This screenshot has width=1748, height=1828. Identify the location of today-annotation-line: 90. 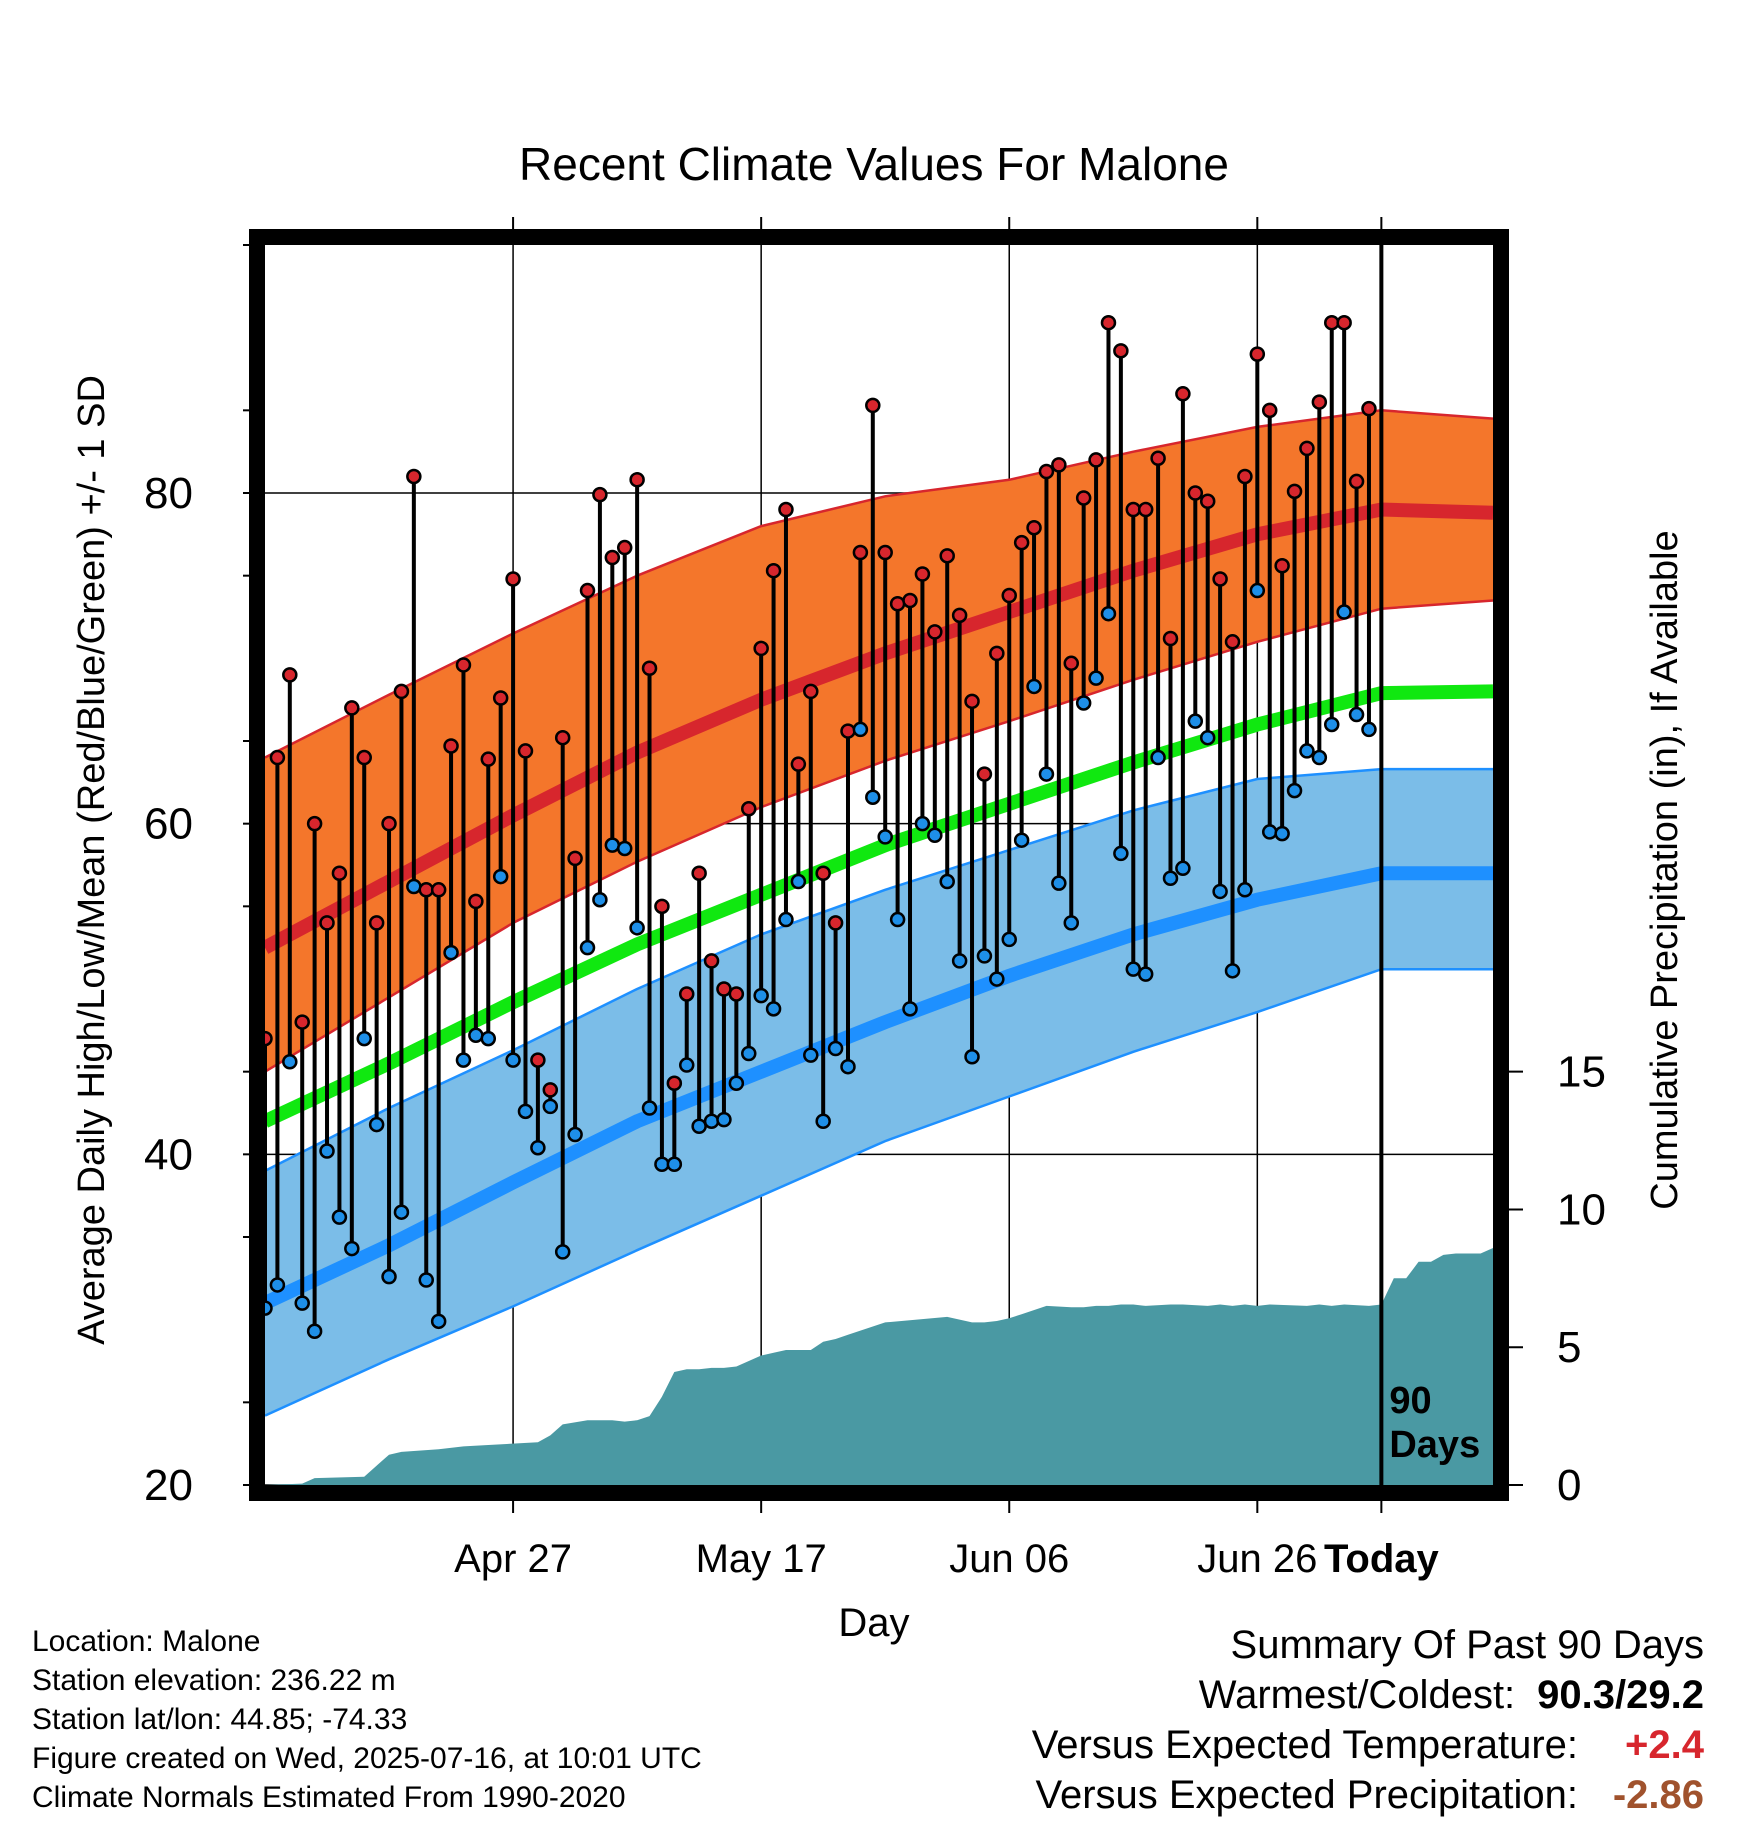
(1410, 1401).